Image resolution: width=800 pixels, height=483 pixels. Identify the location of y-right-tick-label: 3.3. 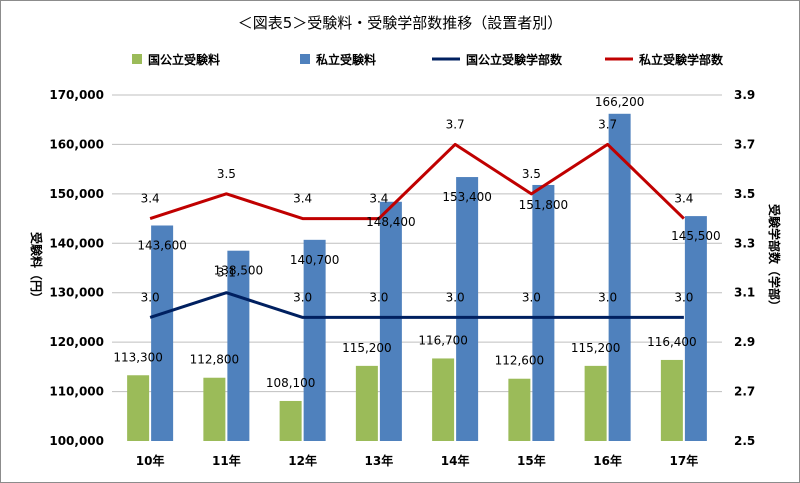
(744, 243).